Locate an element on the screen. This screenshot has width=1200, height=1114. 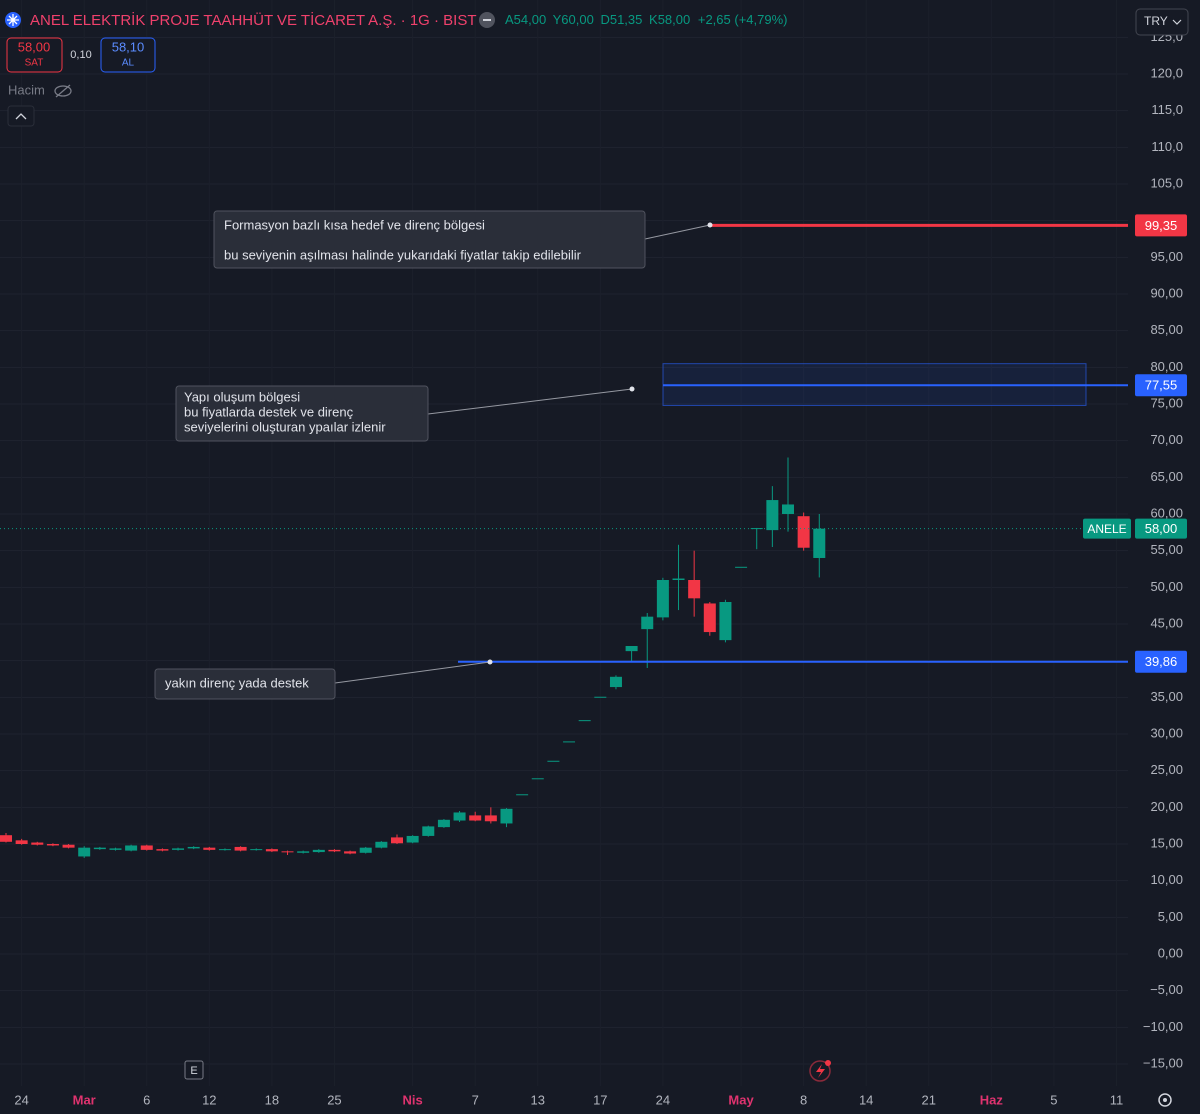
y-tick-label: −15,00 is located at coordinates (1163, 1062).